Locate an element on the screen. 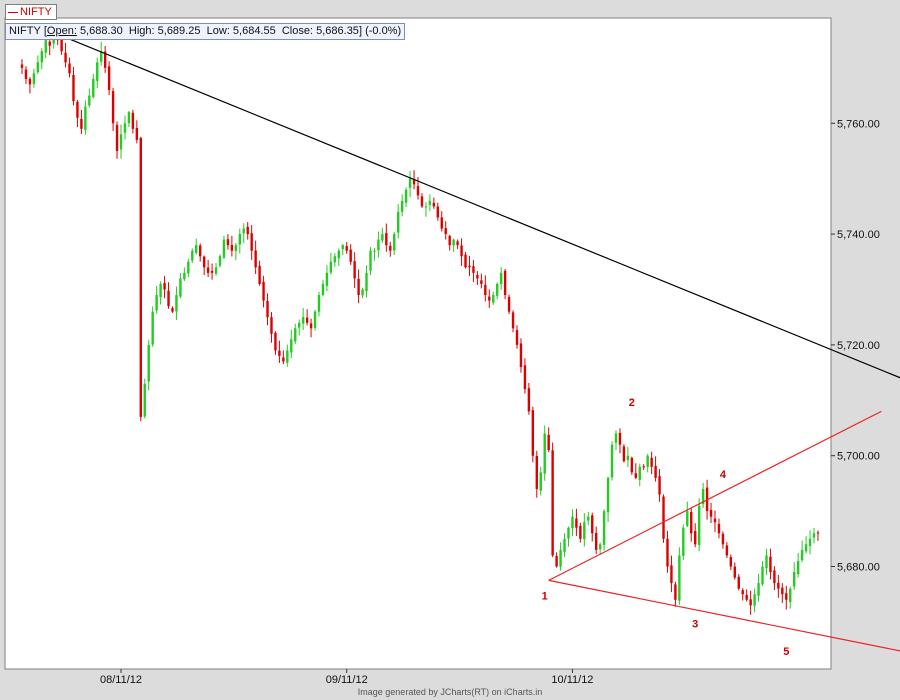 The width and height of the screenshot is (900, 700). upper-pattern-line is located at coordinates (715, 495).